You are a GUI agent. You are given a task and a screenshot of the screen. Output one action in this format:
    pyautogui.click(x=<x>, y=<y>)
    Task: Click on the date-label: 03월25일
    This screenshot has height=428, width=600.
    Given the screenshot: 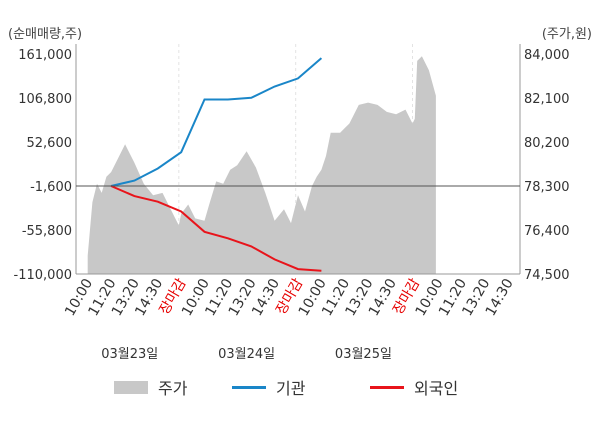 What is the action you would take?
    pyautogui.click(x=363, y=354)
    